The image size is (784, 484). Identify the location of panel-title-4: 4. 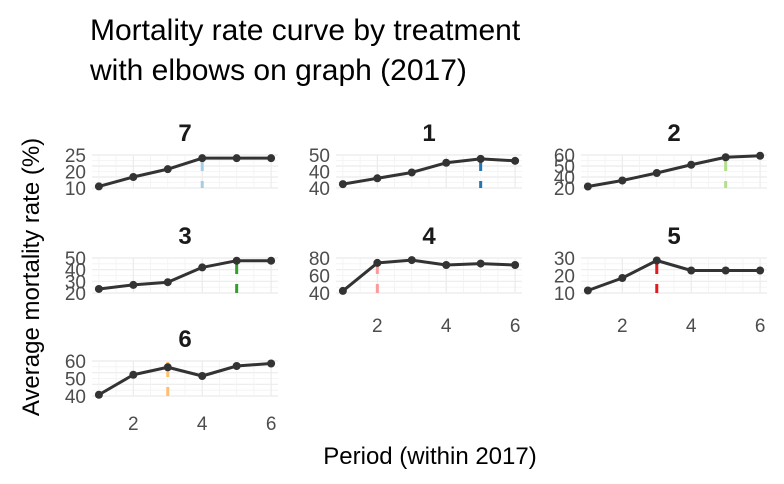
(429, 236).